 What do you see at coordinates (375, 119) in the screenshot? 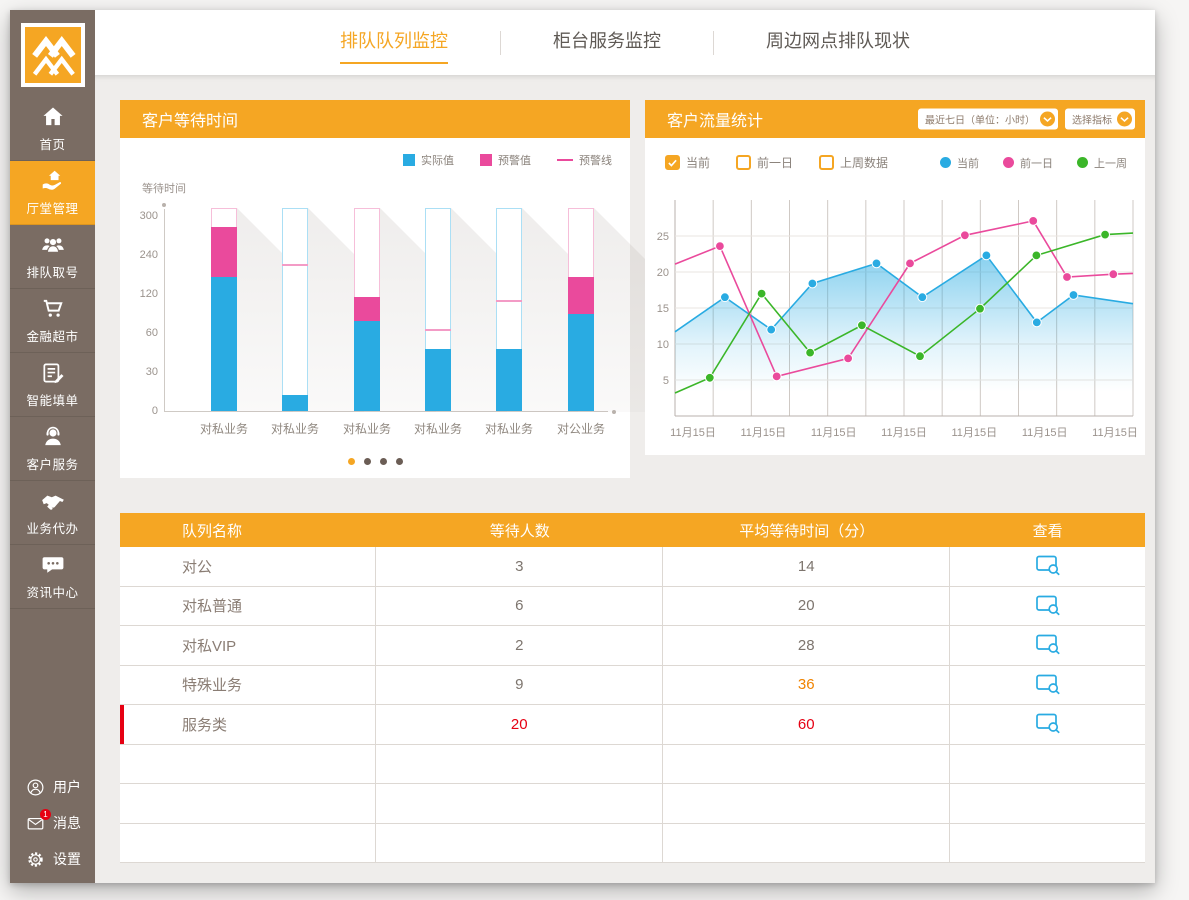
I see `panel-header: 客户等待时间` at bounding box center [375, 119].